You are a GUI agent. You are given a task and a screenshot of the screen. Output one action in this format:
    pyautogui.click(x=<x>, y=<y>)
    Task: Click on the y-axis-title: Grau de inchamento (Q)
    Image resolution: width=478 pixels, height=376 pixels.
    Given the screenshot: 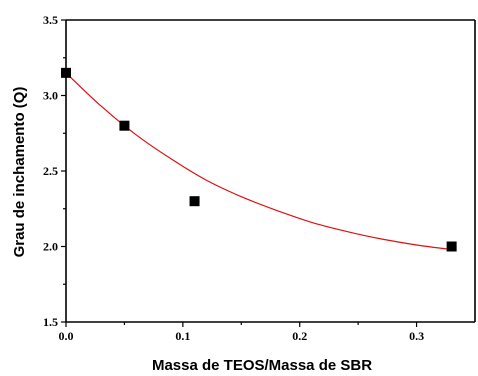 What is the action you would take?
    pyautogui.click(x=19, y=172)
    